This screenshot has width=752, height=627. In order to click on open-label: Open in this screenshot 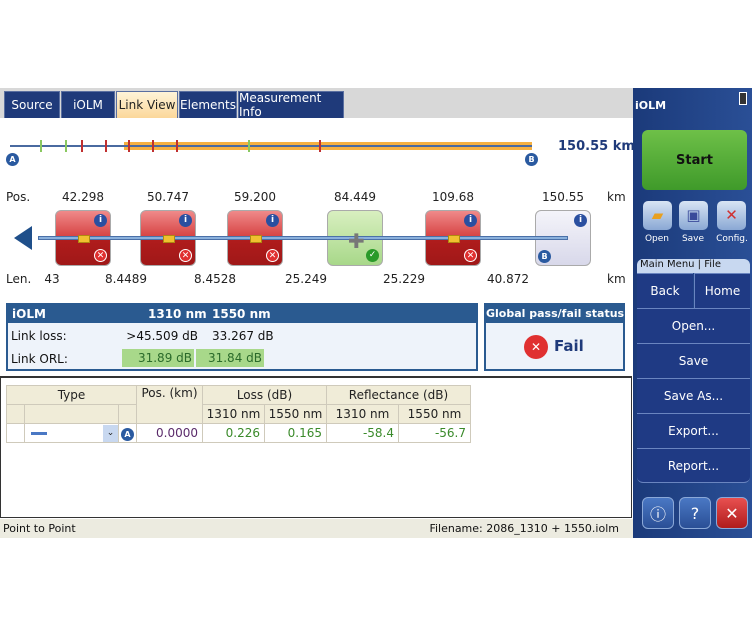, I will do `click(657, 239)`.